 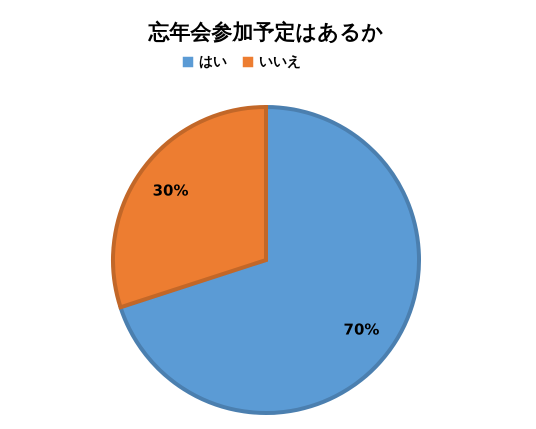 What do you see at coordinates (170, 191) in the screenshot?
I see `data-label: 30%` at bounding box center [170, 191].